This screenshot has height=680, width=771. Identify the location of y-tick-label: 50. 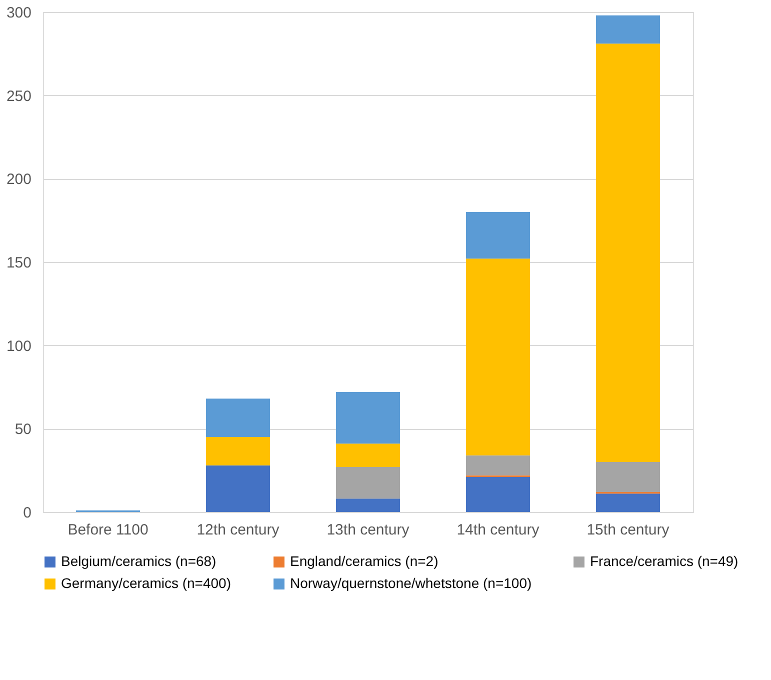
(23, 429).